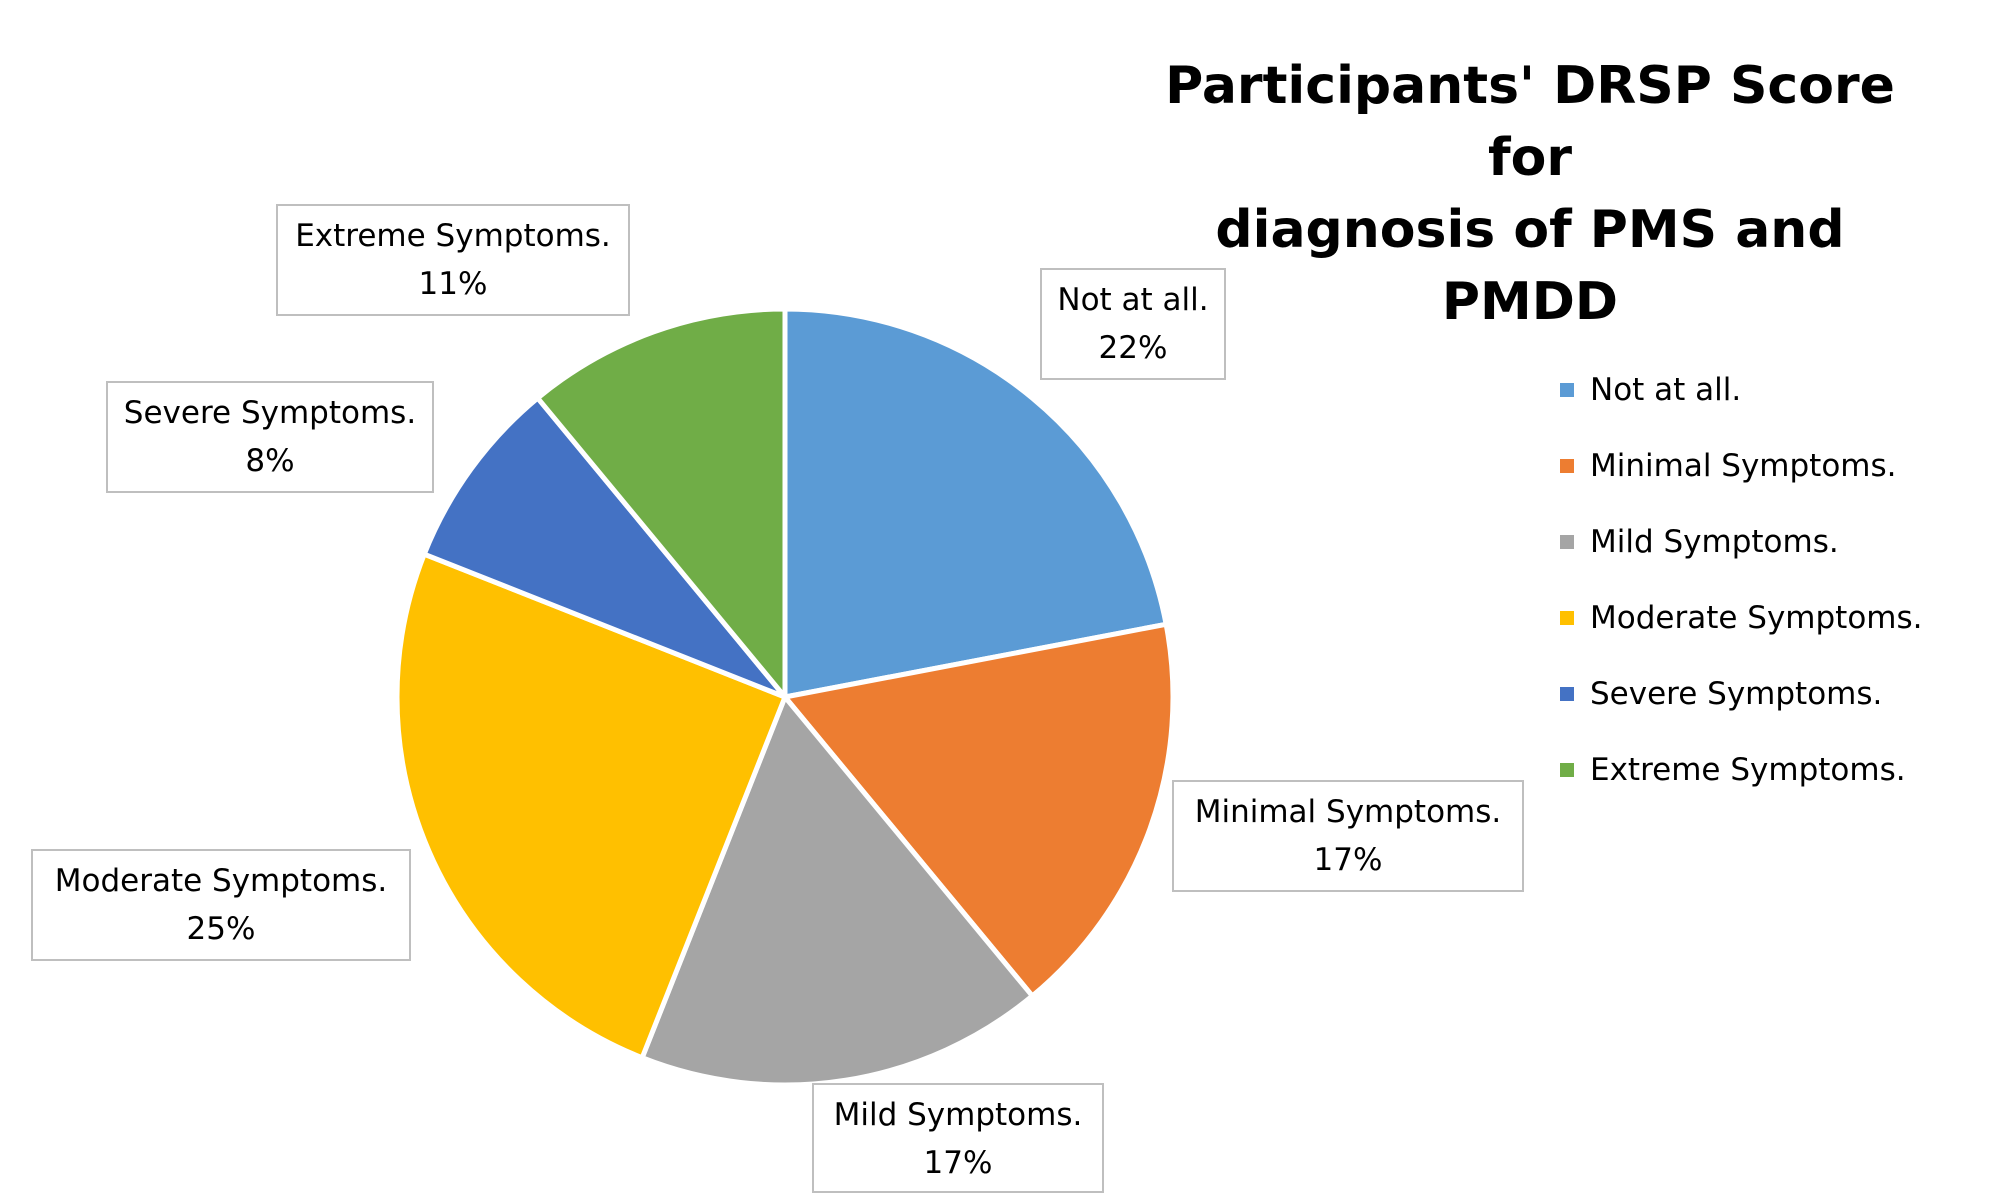 This screenshot has width=2000, height=1198. Describe the element at coordinates (1748, 770) in the screenshot. I see `legend-label: Extreme Symptoms.` at that location.